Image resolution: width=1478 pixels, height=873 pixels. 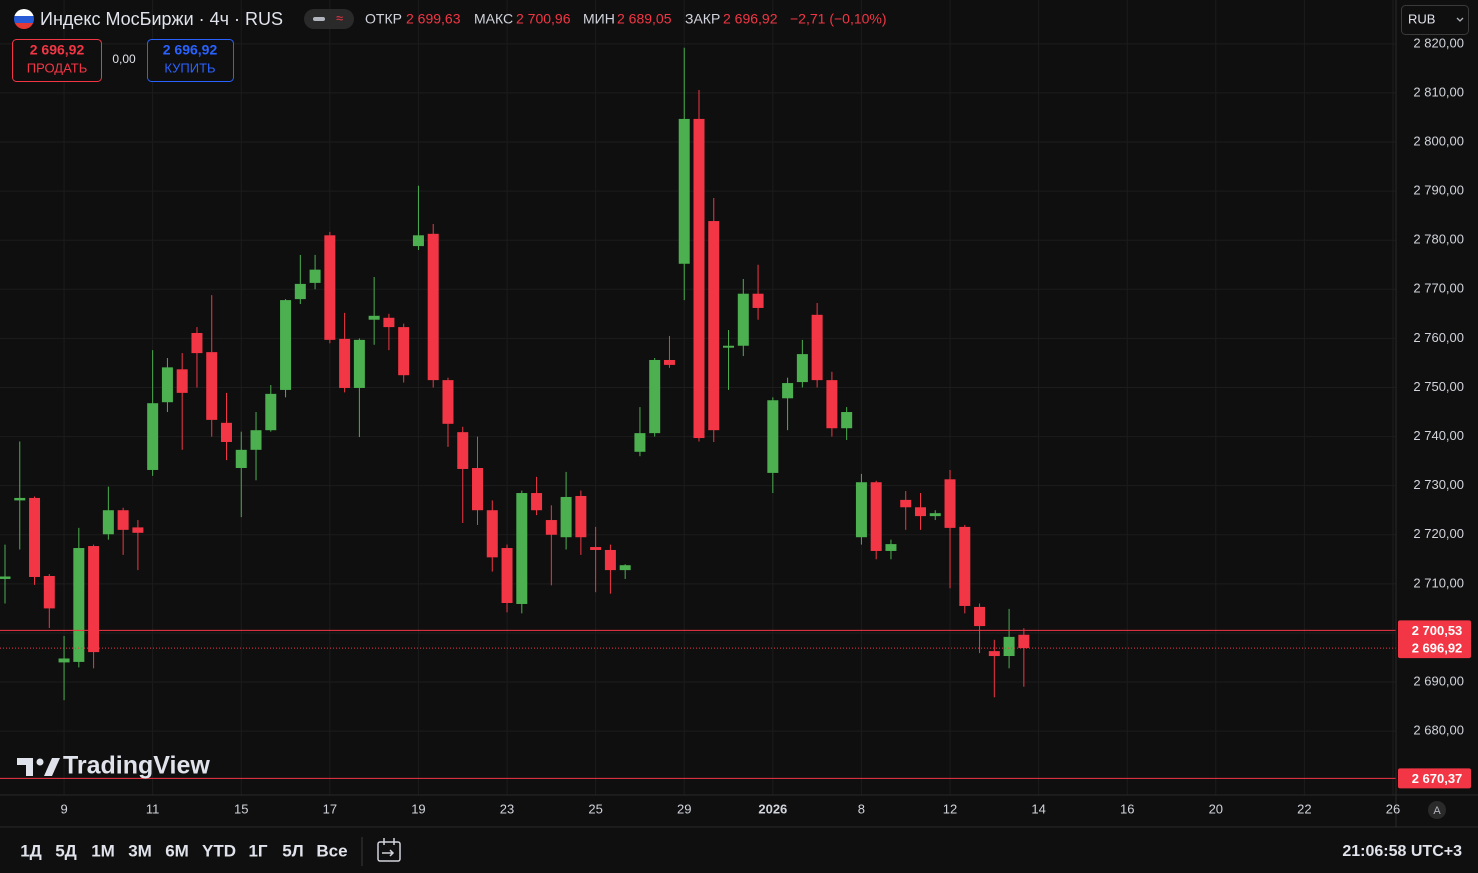 What do you see at coordinates (1438, 190) in the screenshot?
I see `y-tick-label: 2 790,00` at bounding box center [1438, 190].